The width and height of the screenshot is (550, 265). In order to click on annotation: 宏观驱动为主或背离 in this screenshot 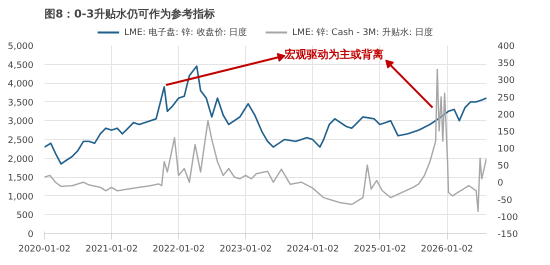, I will do `click(334, 55)`.